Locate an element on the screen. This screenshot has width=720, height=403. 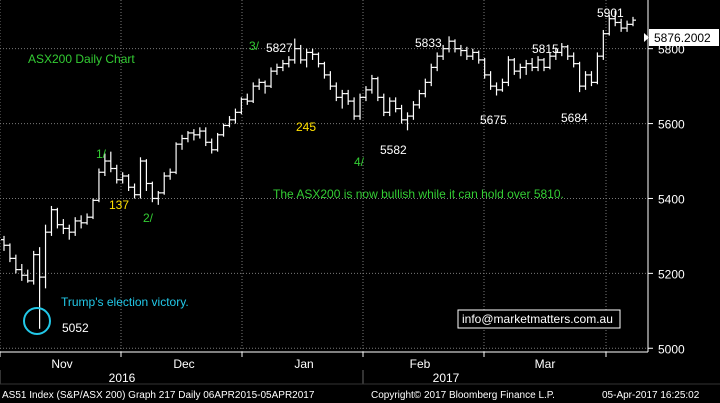
x-tick-label: Mar is located at coordinates (545, 364).